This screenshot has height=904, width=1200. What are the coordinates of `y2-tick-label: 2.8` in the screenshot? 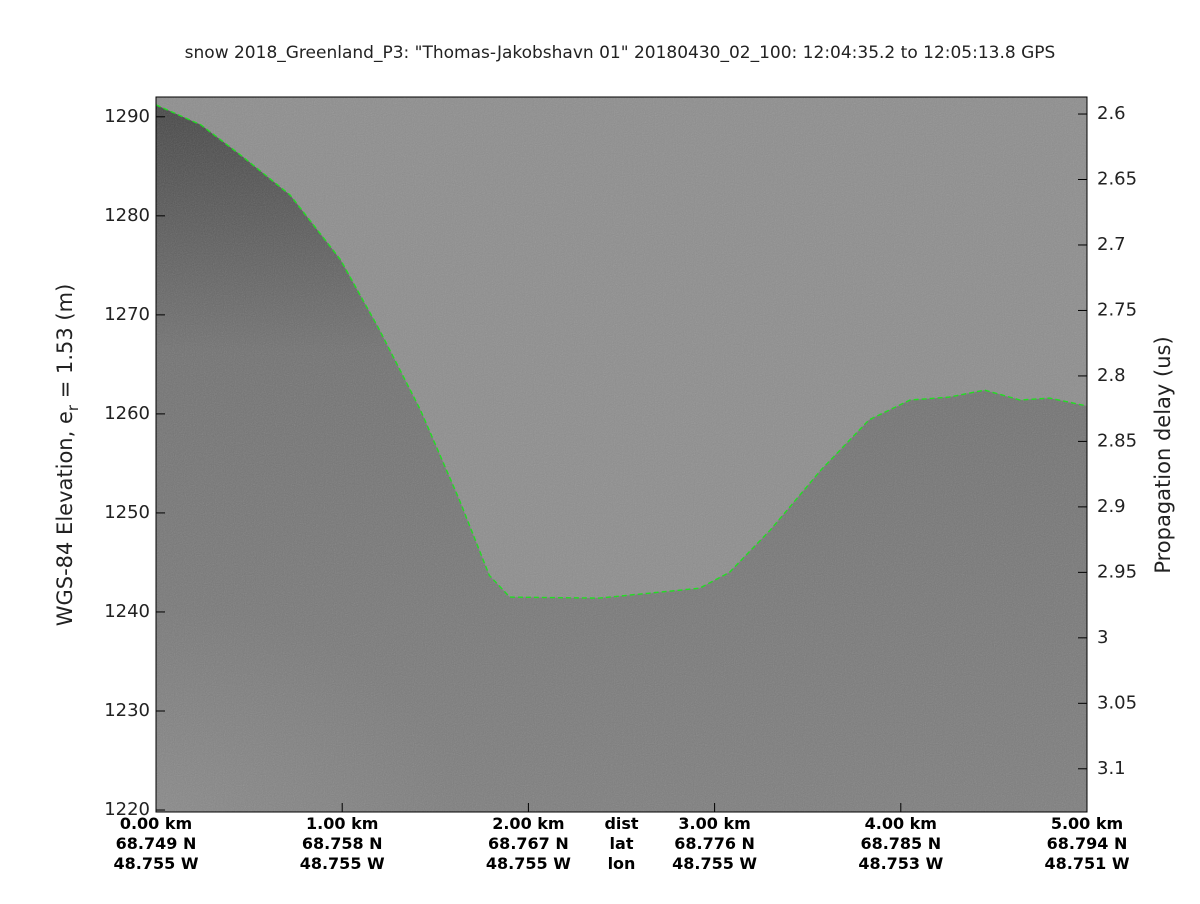 It's located at (1111, 375).